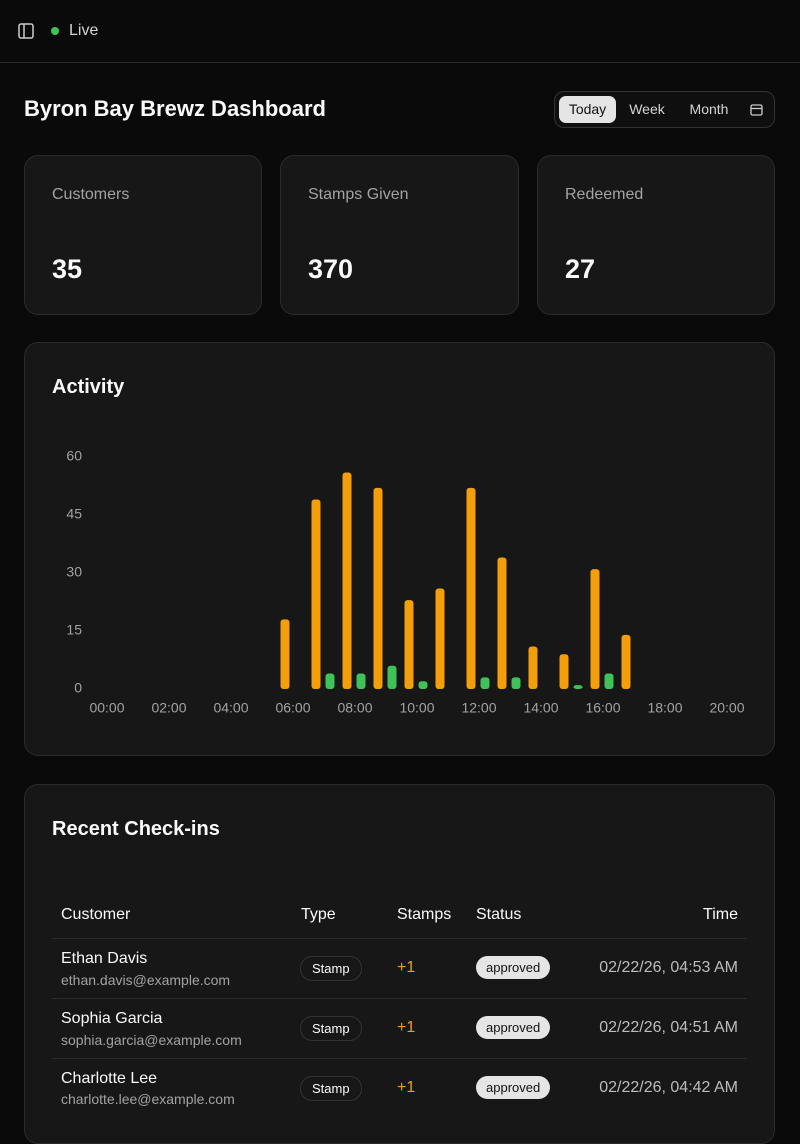 This screenshot has width=800, height=1144. I want to click on x-tick-label: 20:00, so click(726, 708).